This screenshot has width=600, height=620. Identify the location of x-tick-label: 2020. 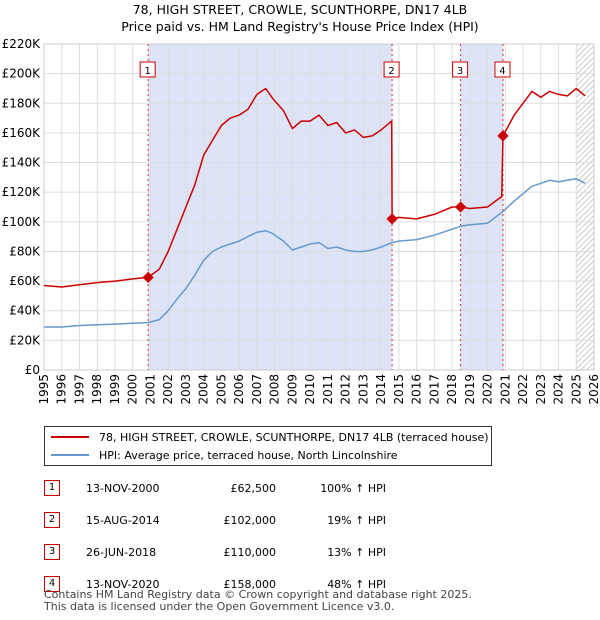
(488, 389).